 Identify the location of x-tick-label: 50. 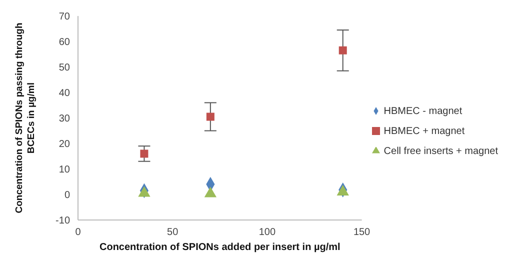
(173, 232).